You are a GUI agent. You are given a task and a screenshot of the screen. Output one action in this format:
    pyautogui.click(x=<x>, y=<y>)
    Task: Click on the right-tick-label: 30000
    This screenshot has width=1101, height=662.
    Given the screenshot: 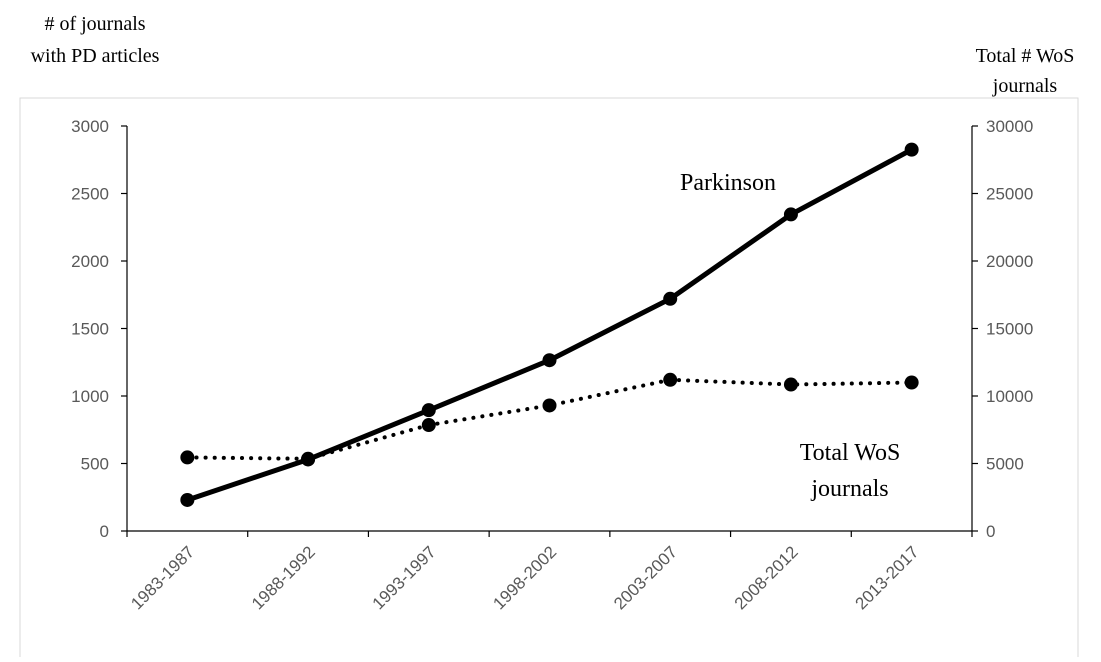 What is the action you would take?
    pyautogui.click(x=1009, y=126)
    